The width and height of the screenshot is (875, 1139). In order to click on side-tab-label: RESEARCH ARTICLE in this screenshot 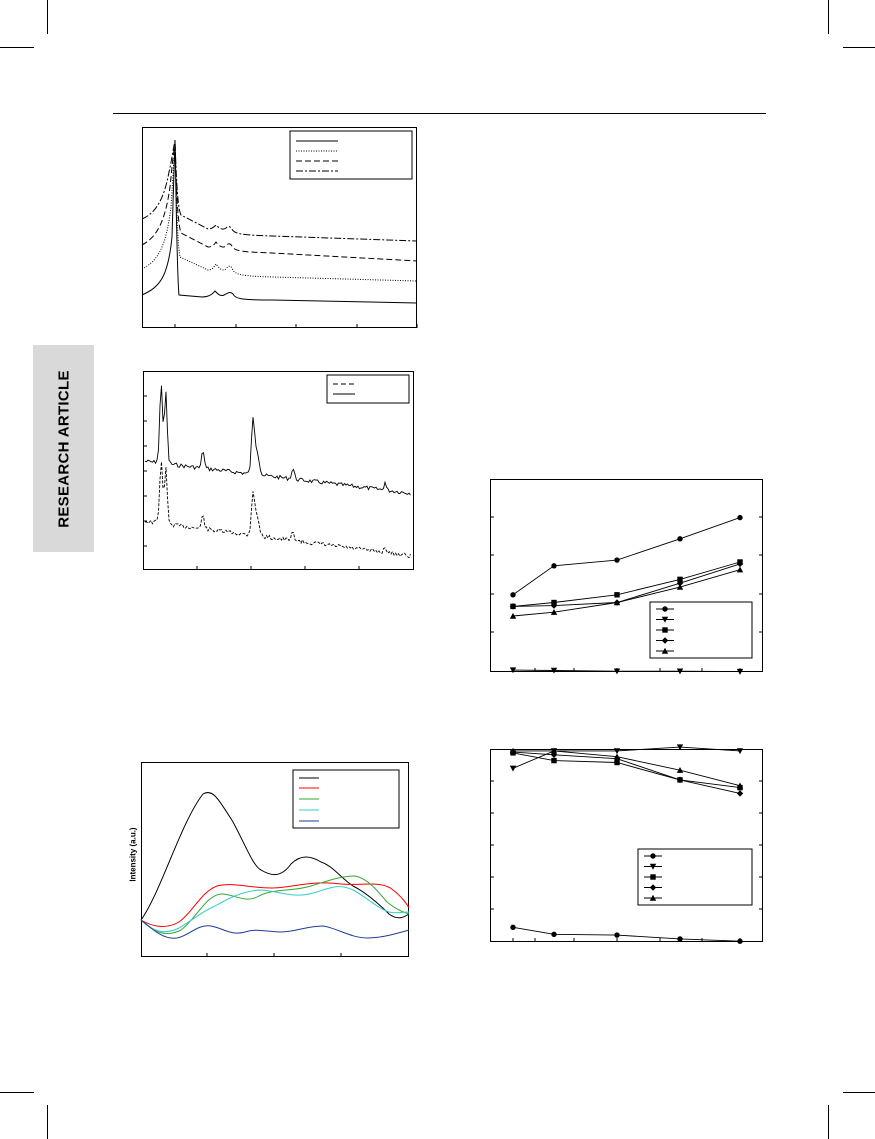, I will do `click(63, 448)`.